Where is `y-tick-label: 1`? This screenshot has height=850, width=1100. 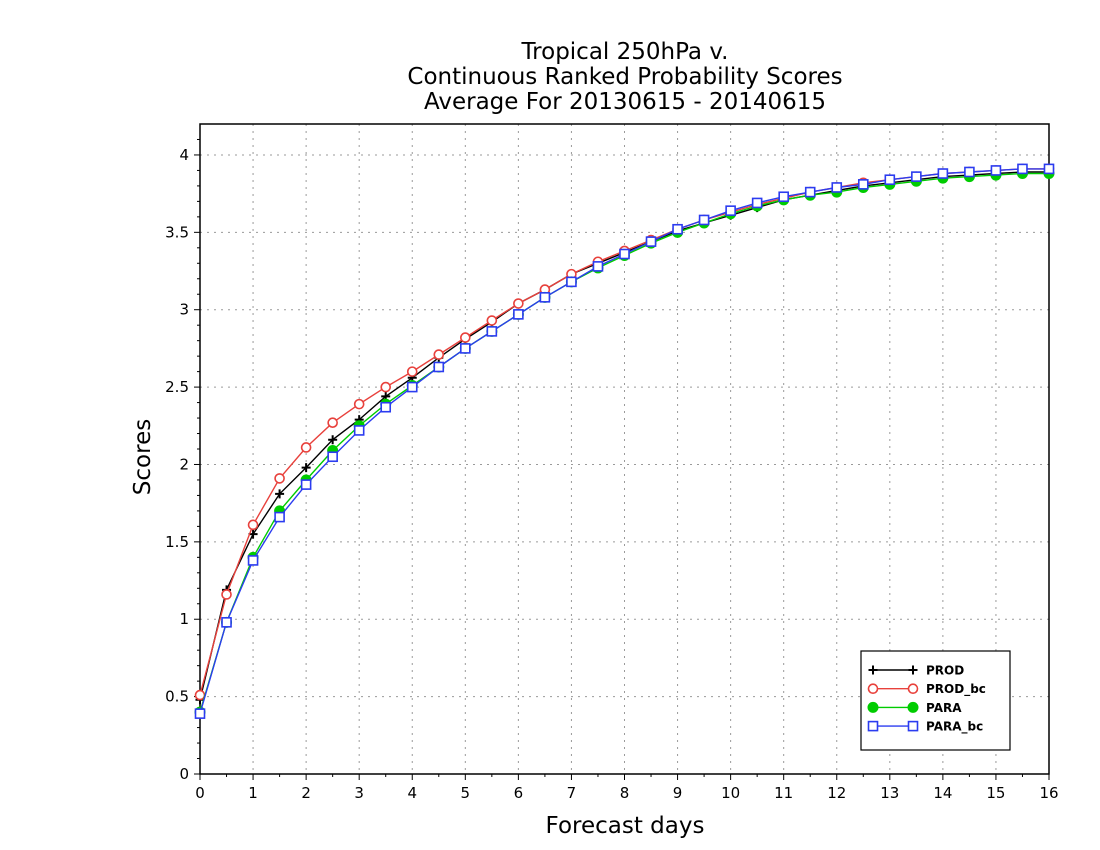 y-tick-label: 1 is located at coordinates (184, 619).